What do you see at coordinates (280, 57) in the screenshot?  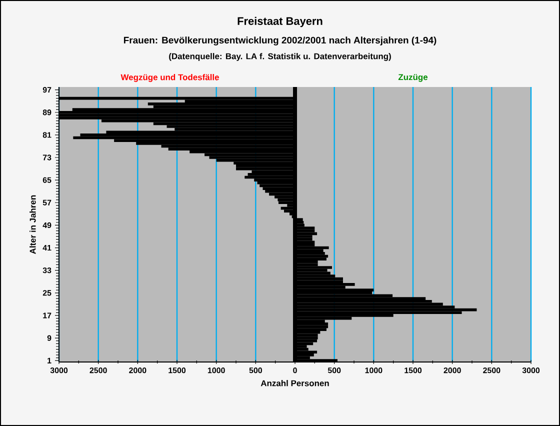 I see `text: (Datenquelle: Bay. LA f. Statistik u. Datenverarbeitung)` at bounding box center [280, 57].